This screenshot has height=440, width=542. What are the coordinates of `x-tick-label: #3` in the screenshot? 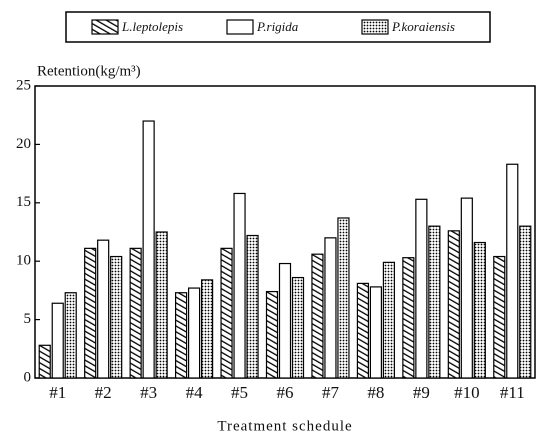 It's located at (148, 392).